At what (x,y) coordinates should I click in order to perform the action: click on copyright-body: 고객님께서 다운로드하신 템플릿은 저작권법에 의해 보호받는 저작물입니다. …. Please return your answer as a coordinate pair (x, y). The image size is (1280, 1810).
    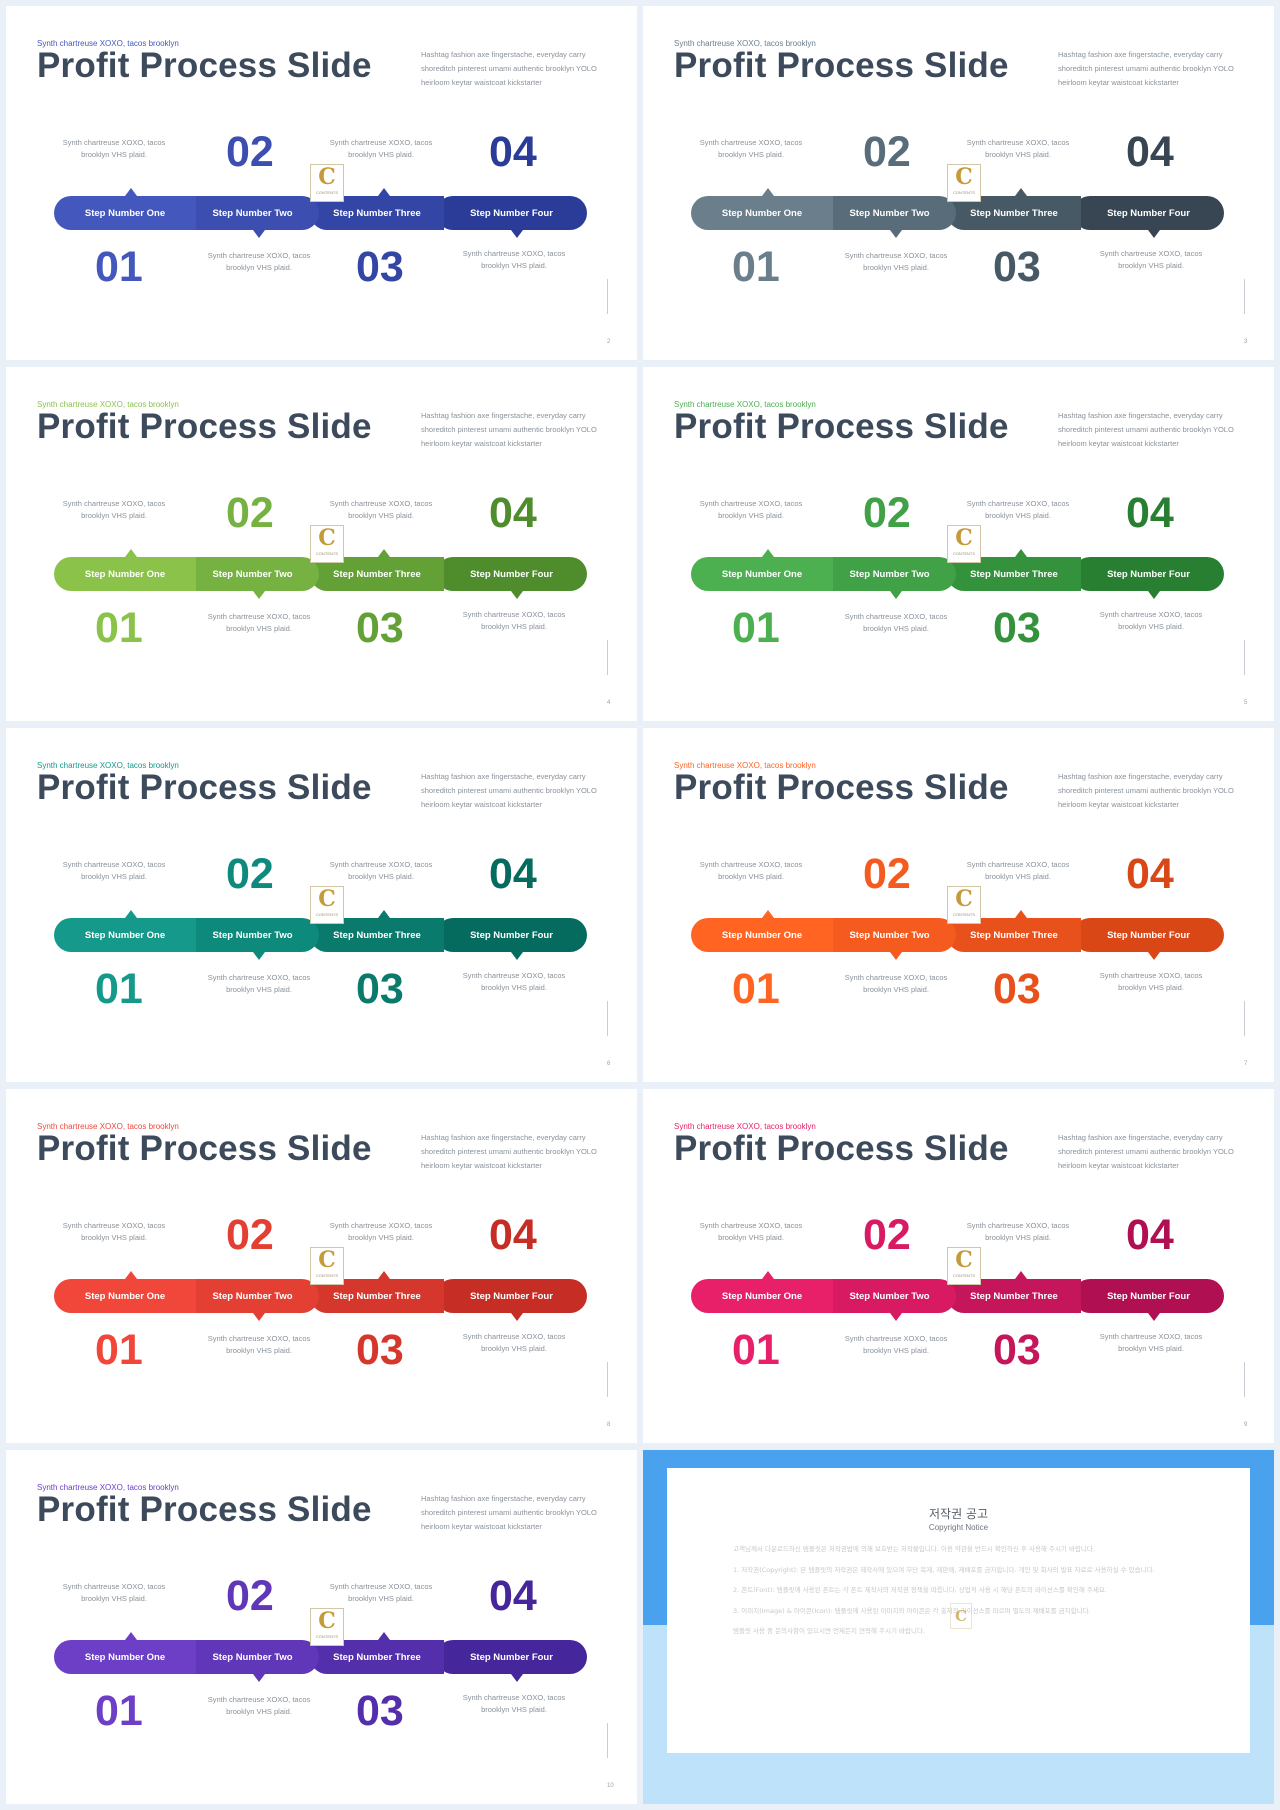
    Looking at the image, I should click on (960, 1595).